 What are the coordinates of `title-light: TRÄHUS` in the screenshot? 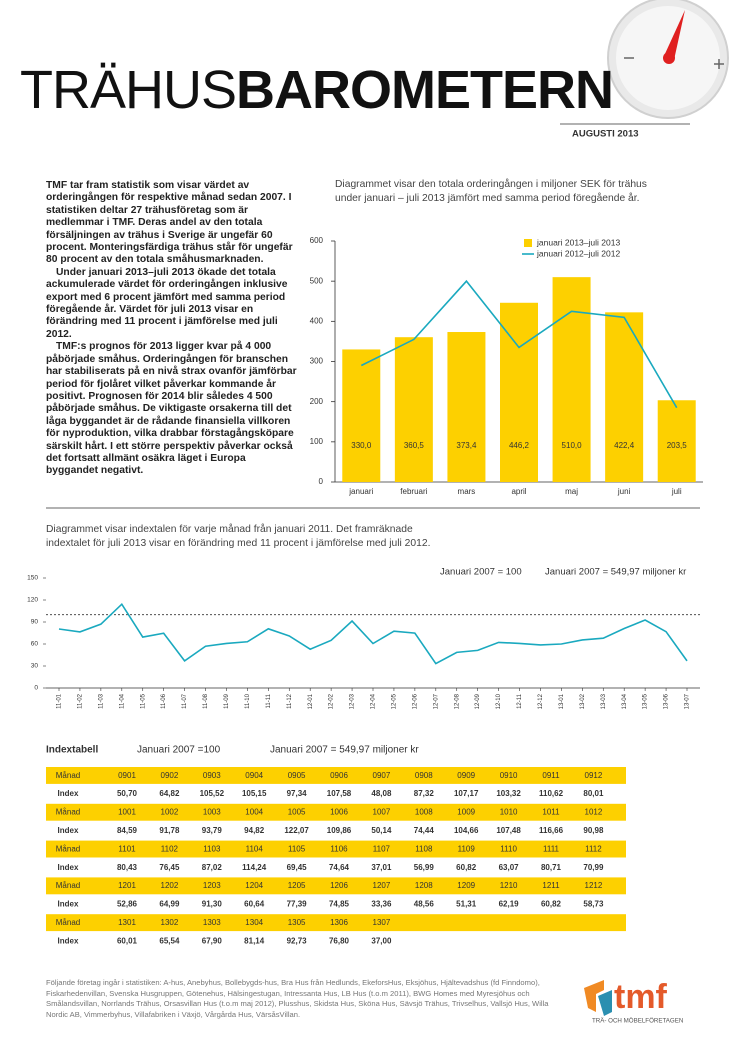 It's located at (128, 90).